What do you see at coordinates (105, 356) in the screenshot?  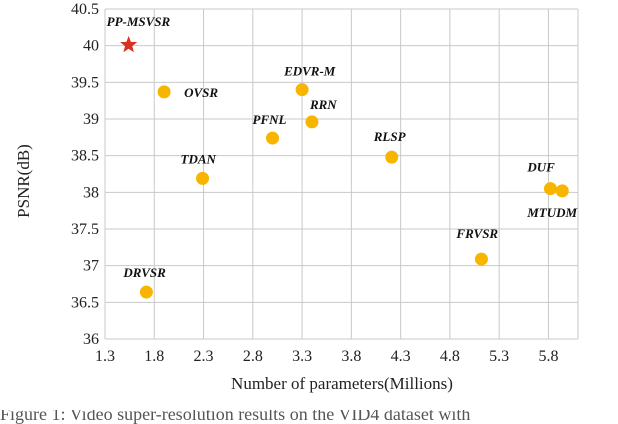 I see `x-tick-label: 1.3` at bounding box center [105, 356].